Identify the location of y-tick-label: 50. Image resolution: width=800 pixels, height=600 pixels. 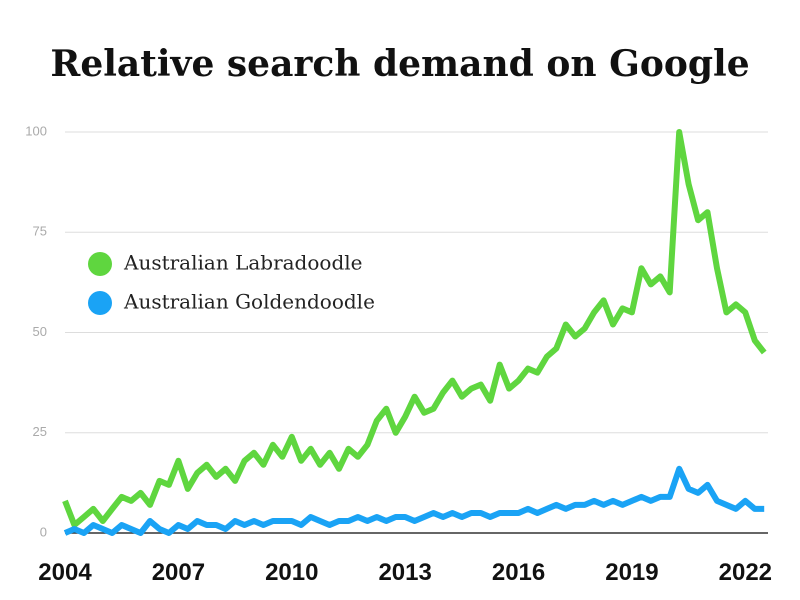
(40, 331).